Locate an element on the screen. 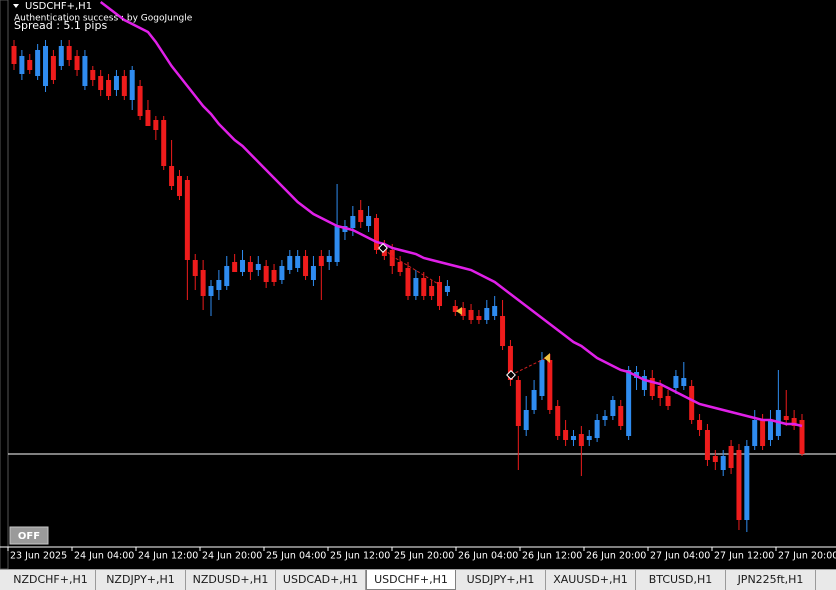  chart-tab: BTCUSD,H1 is located at coordinates (681, 580).